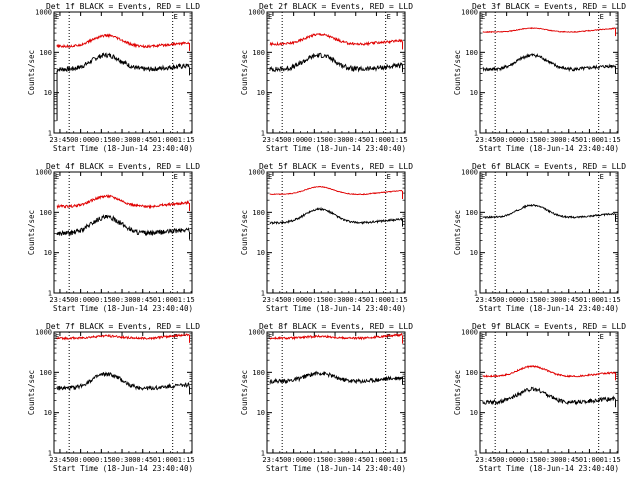  What do you see at coordinates (549, 166) in the screenshot?
I see `chart-title: Det 6f BLACK = Events, RED = LLD` at bounding box center [549, 166].